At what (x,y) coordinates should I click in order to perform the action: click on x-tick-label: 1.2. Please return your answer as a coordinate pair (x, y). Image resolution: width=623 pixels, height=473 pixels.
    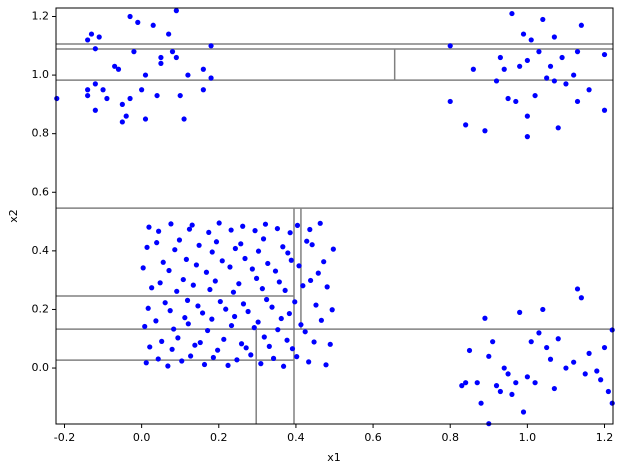
    Looking at the image, I should click on (605, 437).